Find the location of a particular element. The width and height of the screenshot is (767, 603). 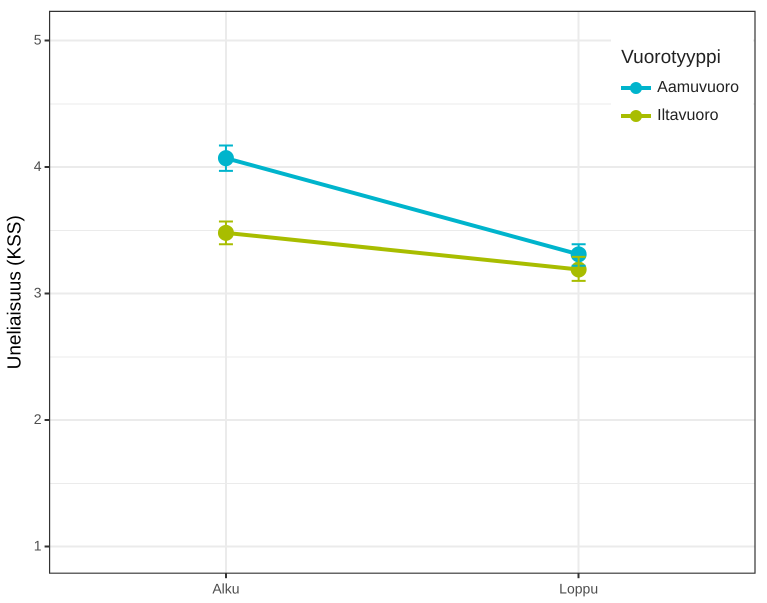

y-tick-label: 3 is located at coordinates (38, 292).